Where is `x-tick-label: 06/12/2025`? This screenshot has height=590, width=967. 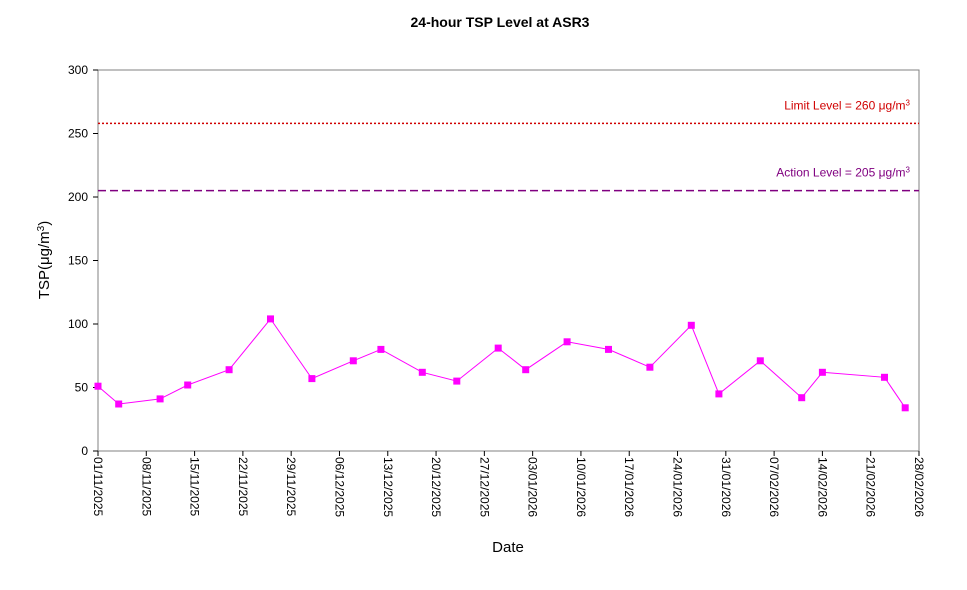
x-tick-label: 06/12/2025 is located at coordinates (339, 487).